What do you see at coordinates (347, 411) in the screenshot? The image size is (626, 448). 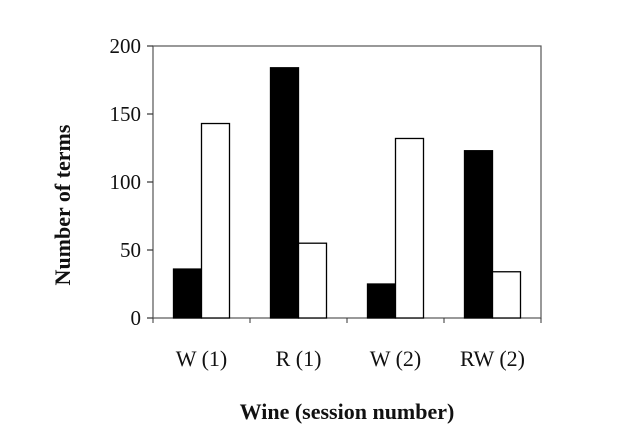 I see `x-axis-title: Wine (session number)` at bounding box center [347, 411].